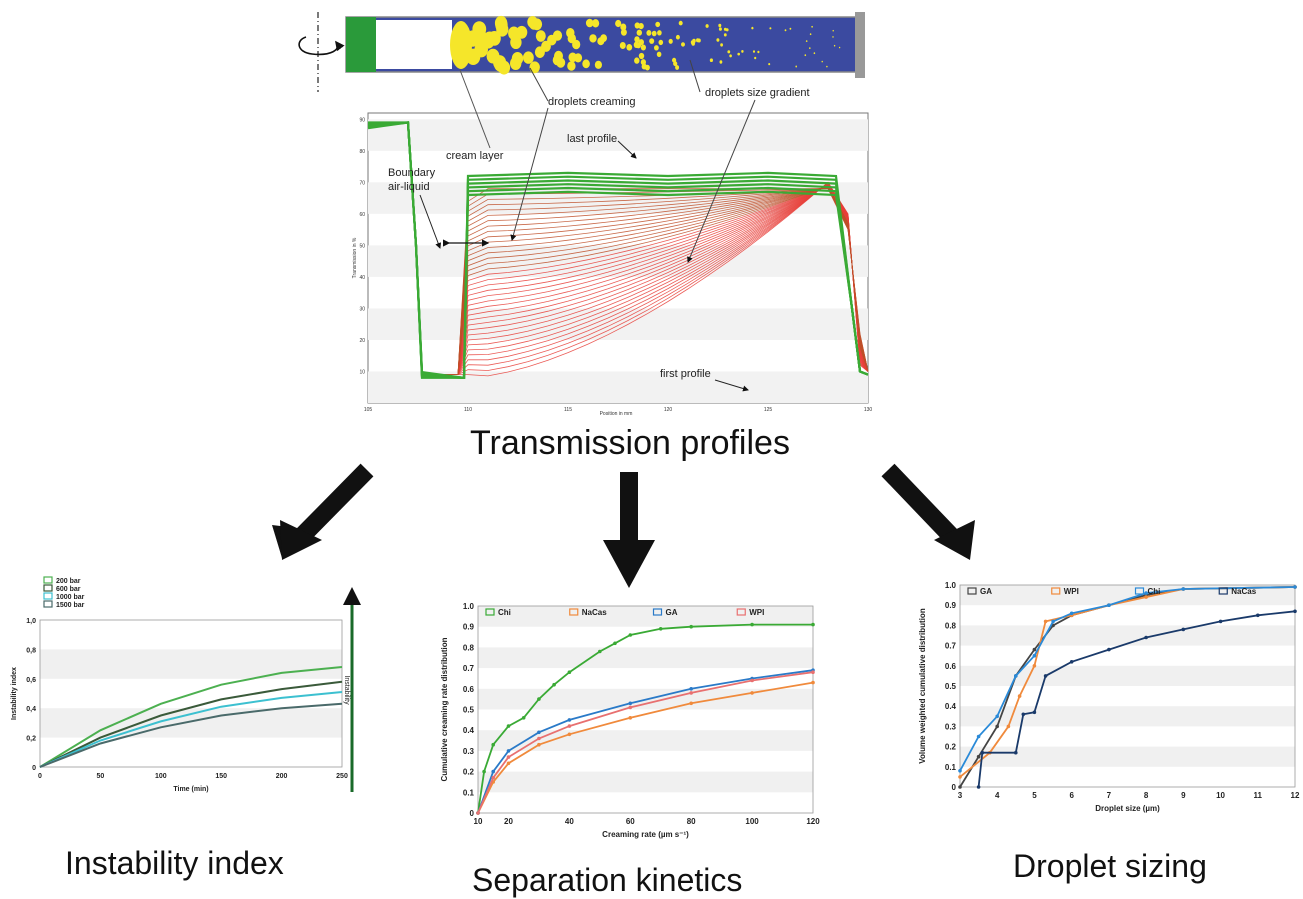  What do you see at coordinates (355, 257) in the screenshot?
I see `transmission-ylabel: Transmission in %` at bounding box center [355, 257].